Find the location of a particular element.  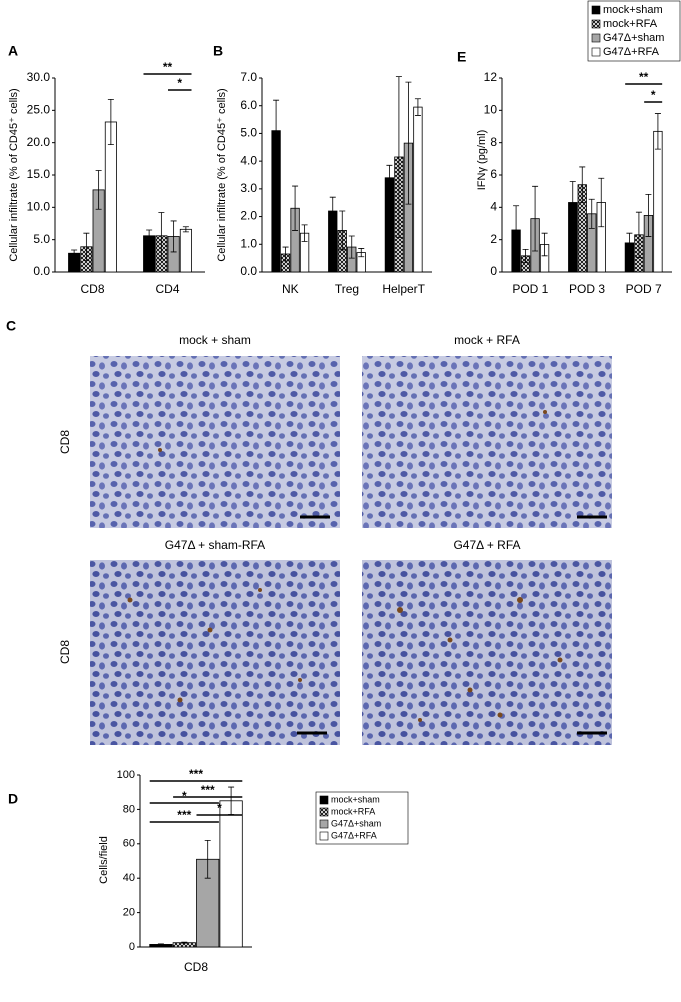

y-tick-label: 0 is located at coordinates (493, 271).